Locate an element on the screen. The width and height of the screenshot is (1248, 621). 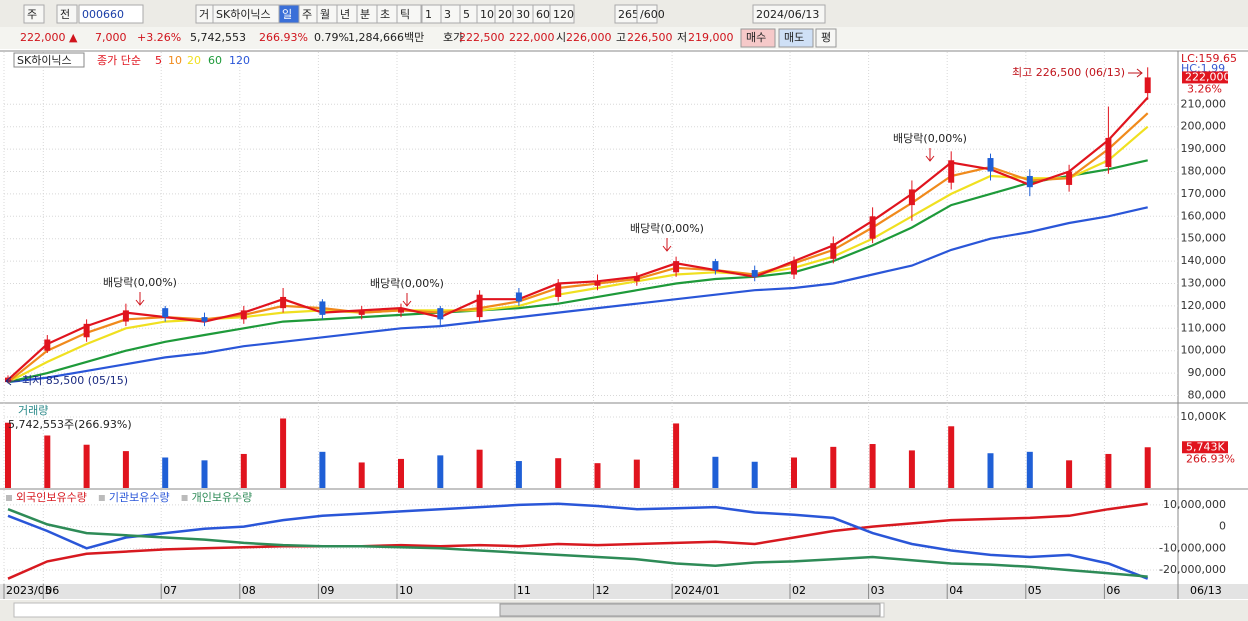
change-label: 3.26% is located at coordinates (1204, 88).